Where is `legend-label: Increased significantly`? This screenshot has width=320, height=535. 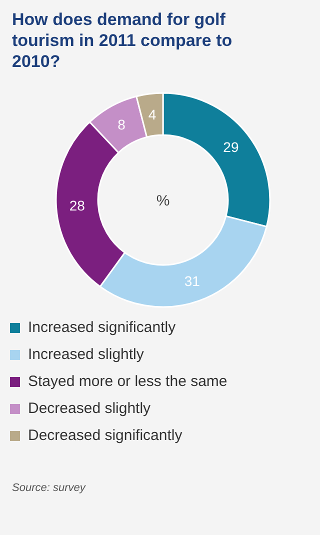 legend-label: Increased significantly is located at coordinates (102, 327).